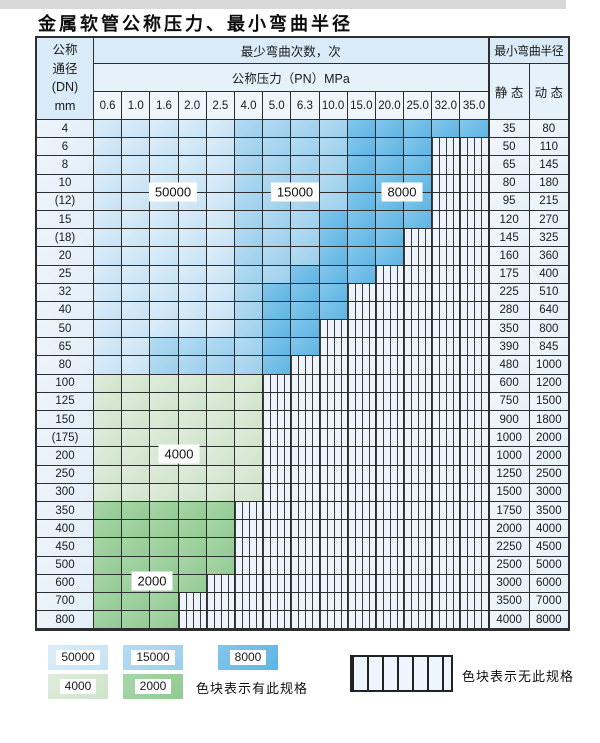 This screenshot has width=600, height=743. Describe the element at coordinates (527, 51) in the screenshot. I see `min-bend-radius-header: 最小弯曲半径` at that location.